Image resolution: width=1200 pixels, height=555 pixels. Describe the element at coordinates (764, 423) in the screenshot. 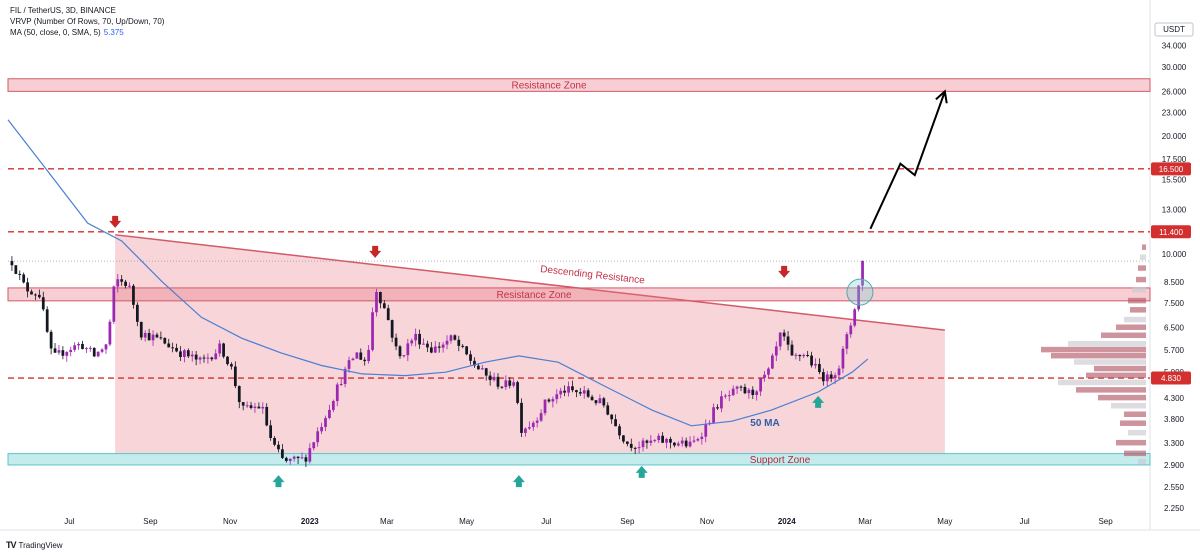

I see `ma-label: 50 MA` at that location.